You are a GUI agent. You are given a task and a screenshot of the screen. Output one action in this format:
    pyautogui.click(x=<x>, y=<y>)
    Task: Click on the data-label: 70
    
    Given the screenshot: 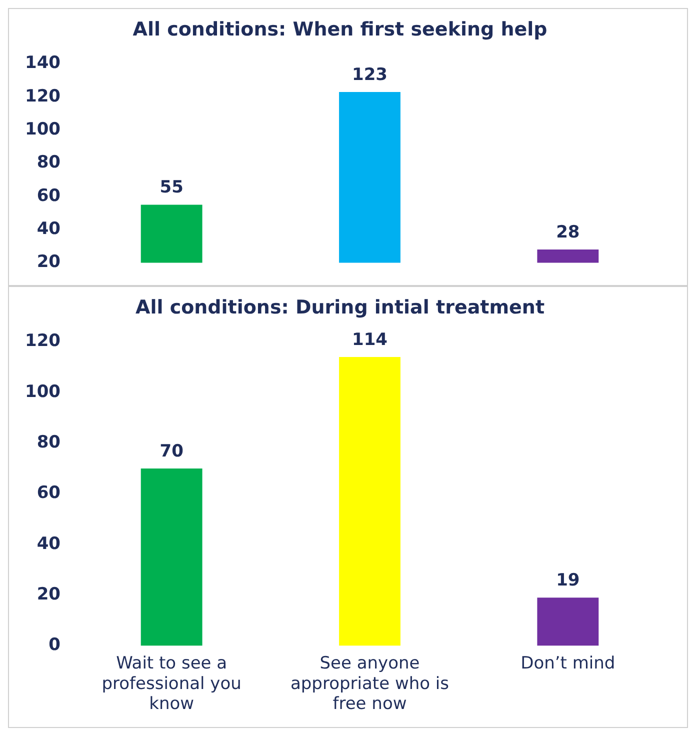 What is the action you would take?
    pyautogui.click(x=172, y=451)
    